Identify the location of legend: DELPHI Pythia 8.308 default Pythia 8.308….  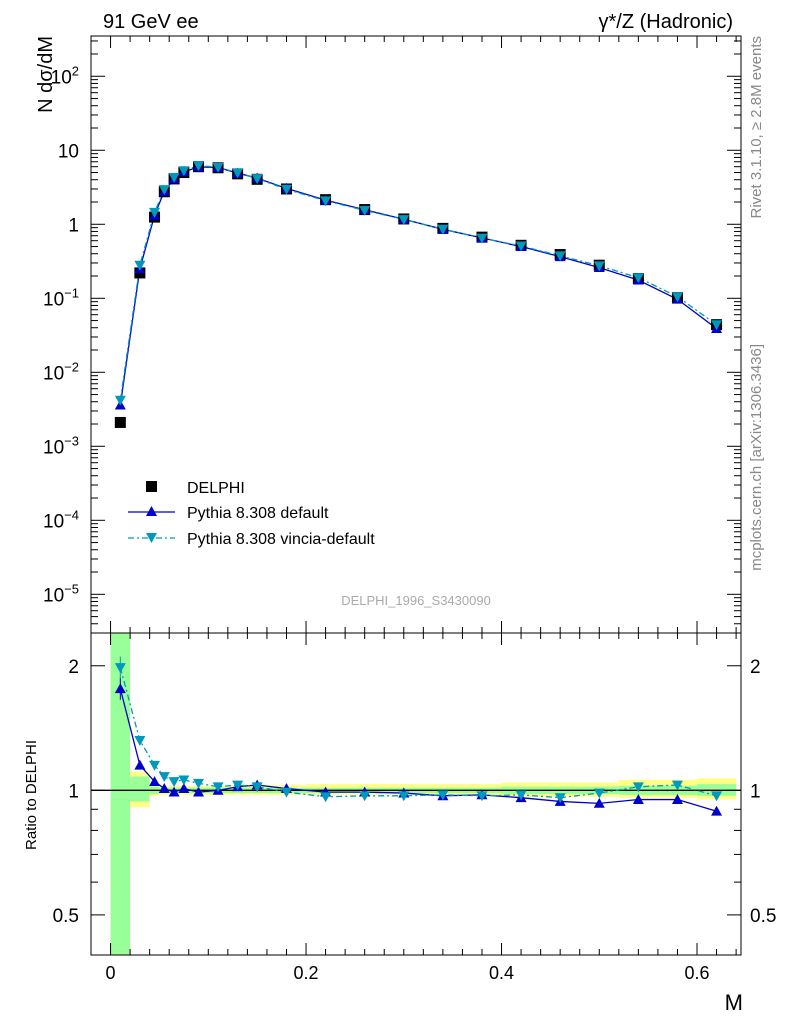
(251, 514).